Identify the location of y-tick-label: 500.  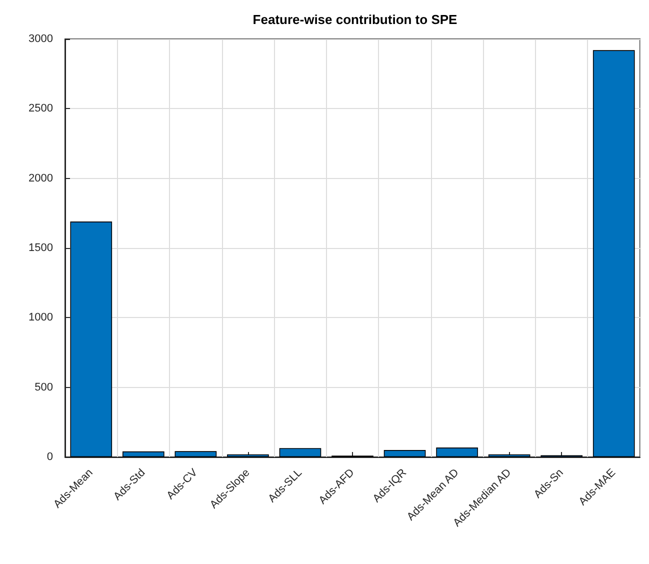
(43, 387).